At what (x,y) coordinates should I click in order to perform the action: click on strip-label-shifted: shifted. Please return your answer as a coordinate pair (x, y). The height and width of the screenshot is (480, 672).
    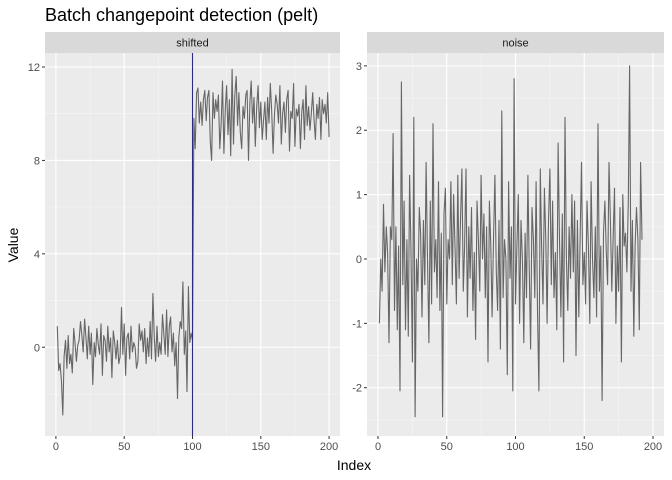
    Looking at the image, I should click on (192, 44).